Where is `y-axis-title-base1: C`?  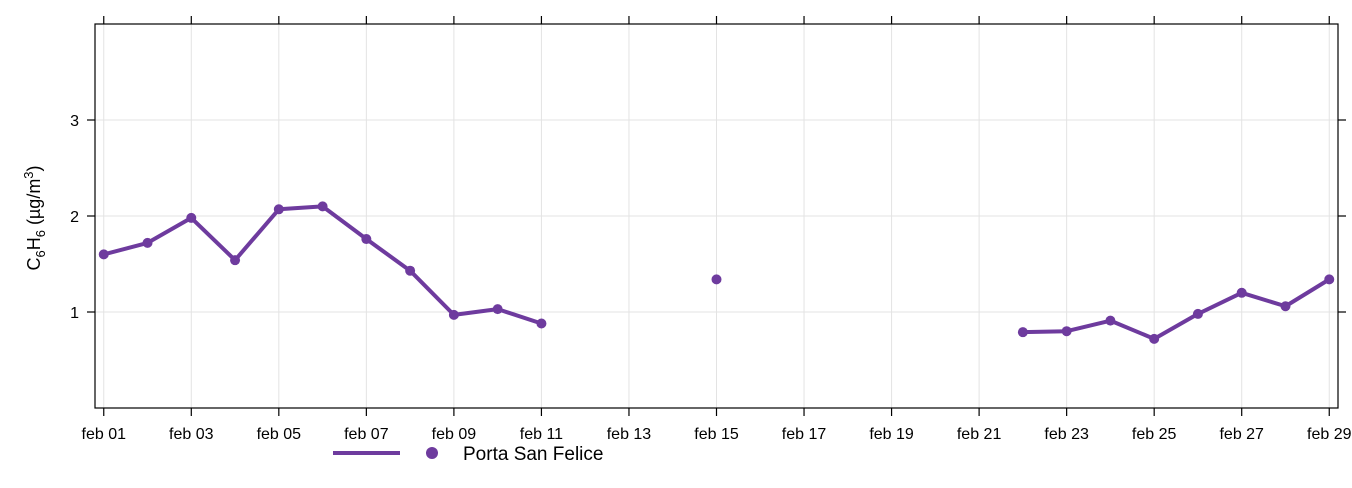 y-axis-title-base1: C is located at coordinates (34, 264).